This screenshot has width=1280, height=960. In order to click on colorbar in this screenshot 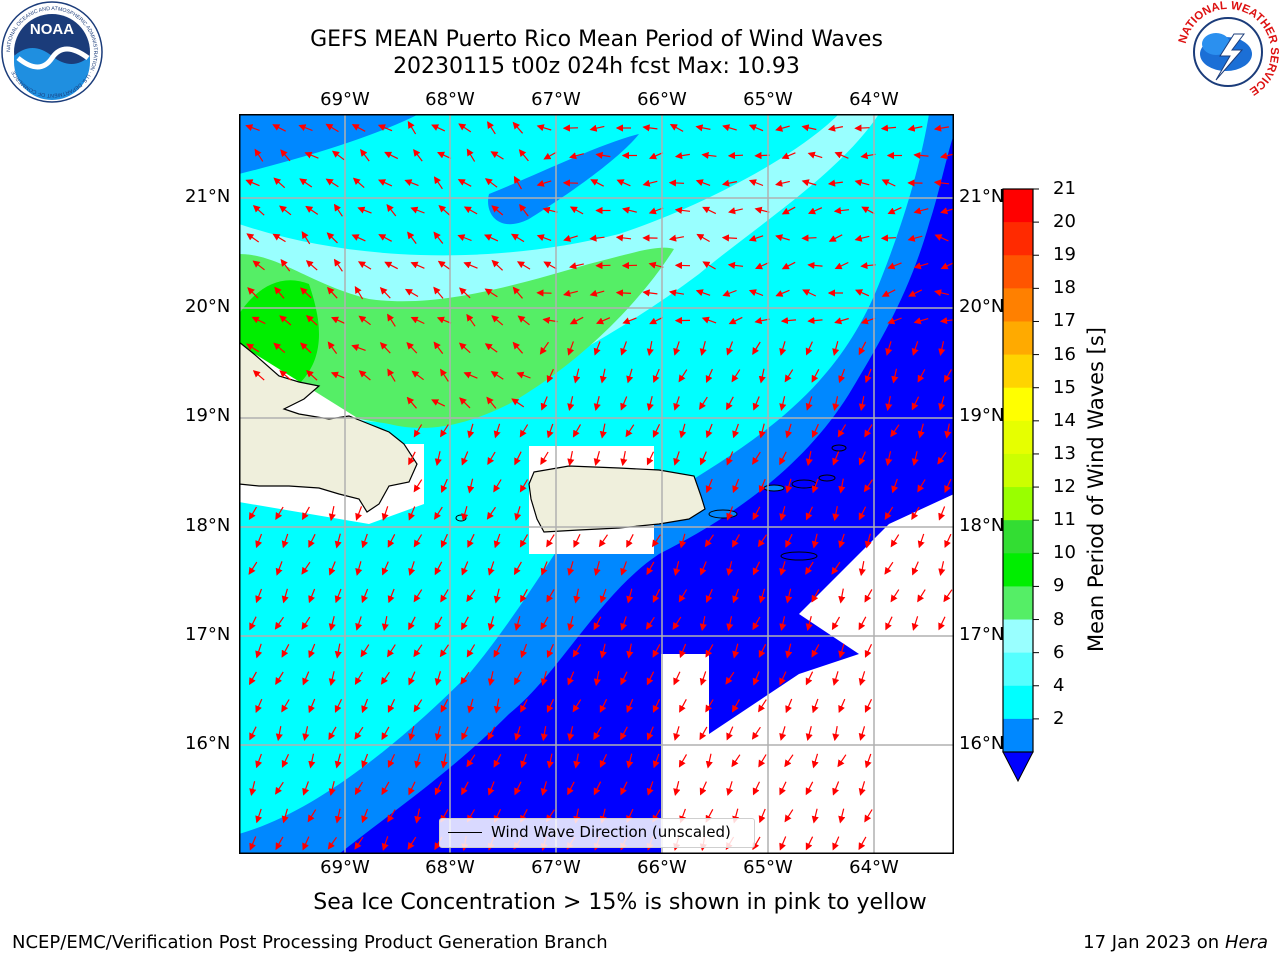, I will do `click(1020, 485)`.